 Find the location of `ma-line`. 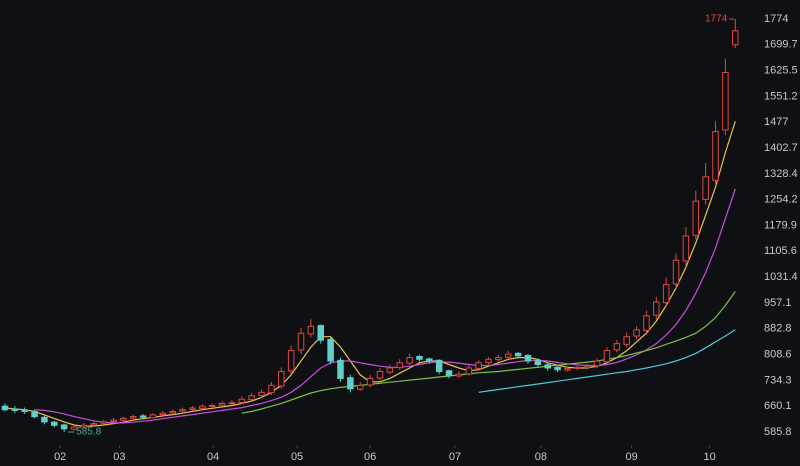

ma-line is located at coordinates (607, 361).